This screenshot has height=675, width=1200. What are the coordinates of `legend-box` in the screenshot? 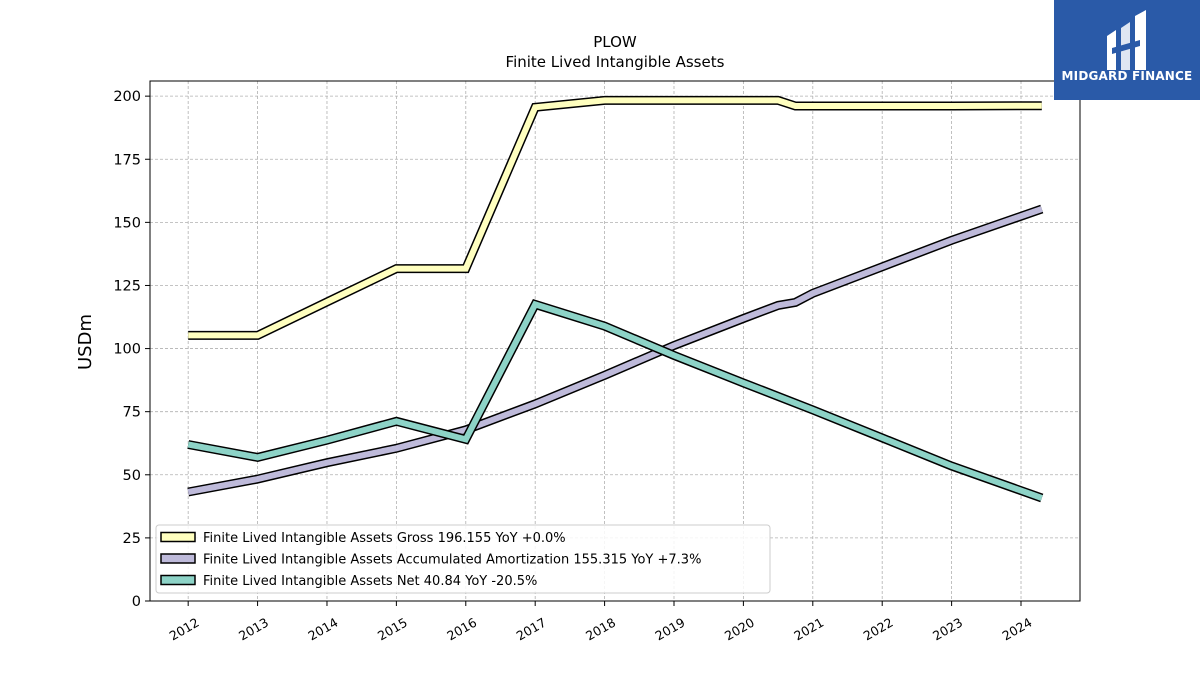 It's located at (463, 559).